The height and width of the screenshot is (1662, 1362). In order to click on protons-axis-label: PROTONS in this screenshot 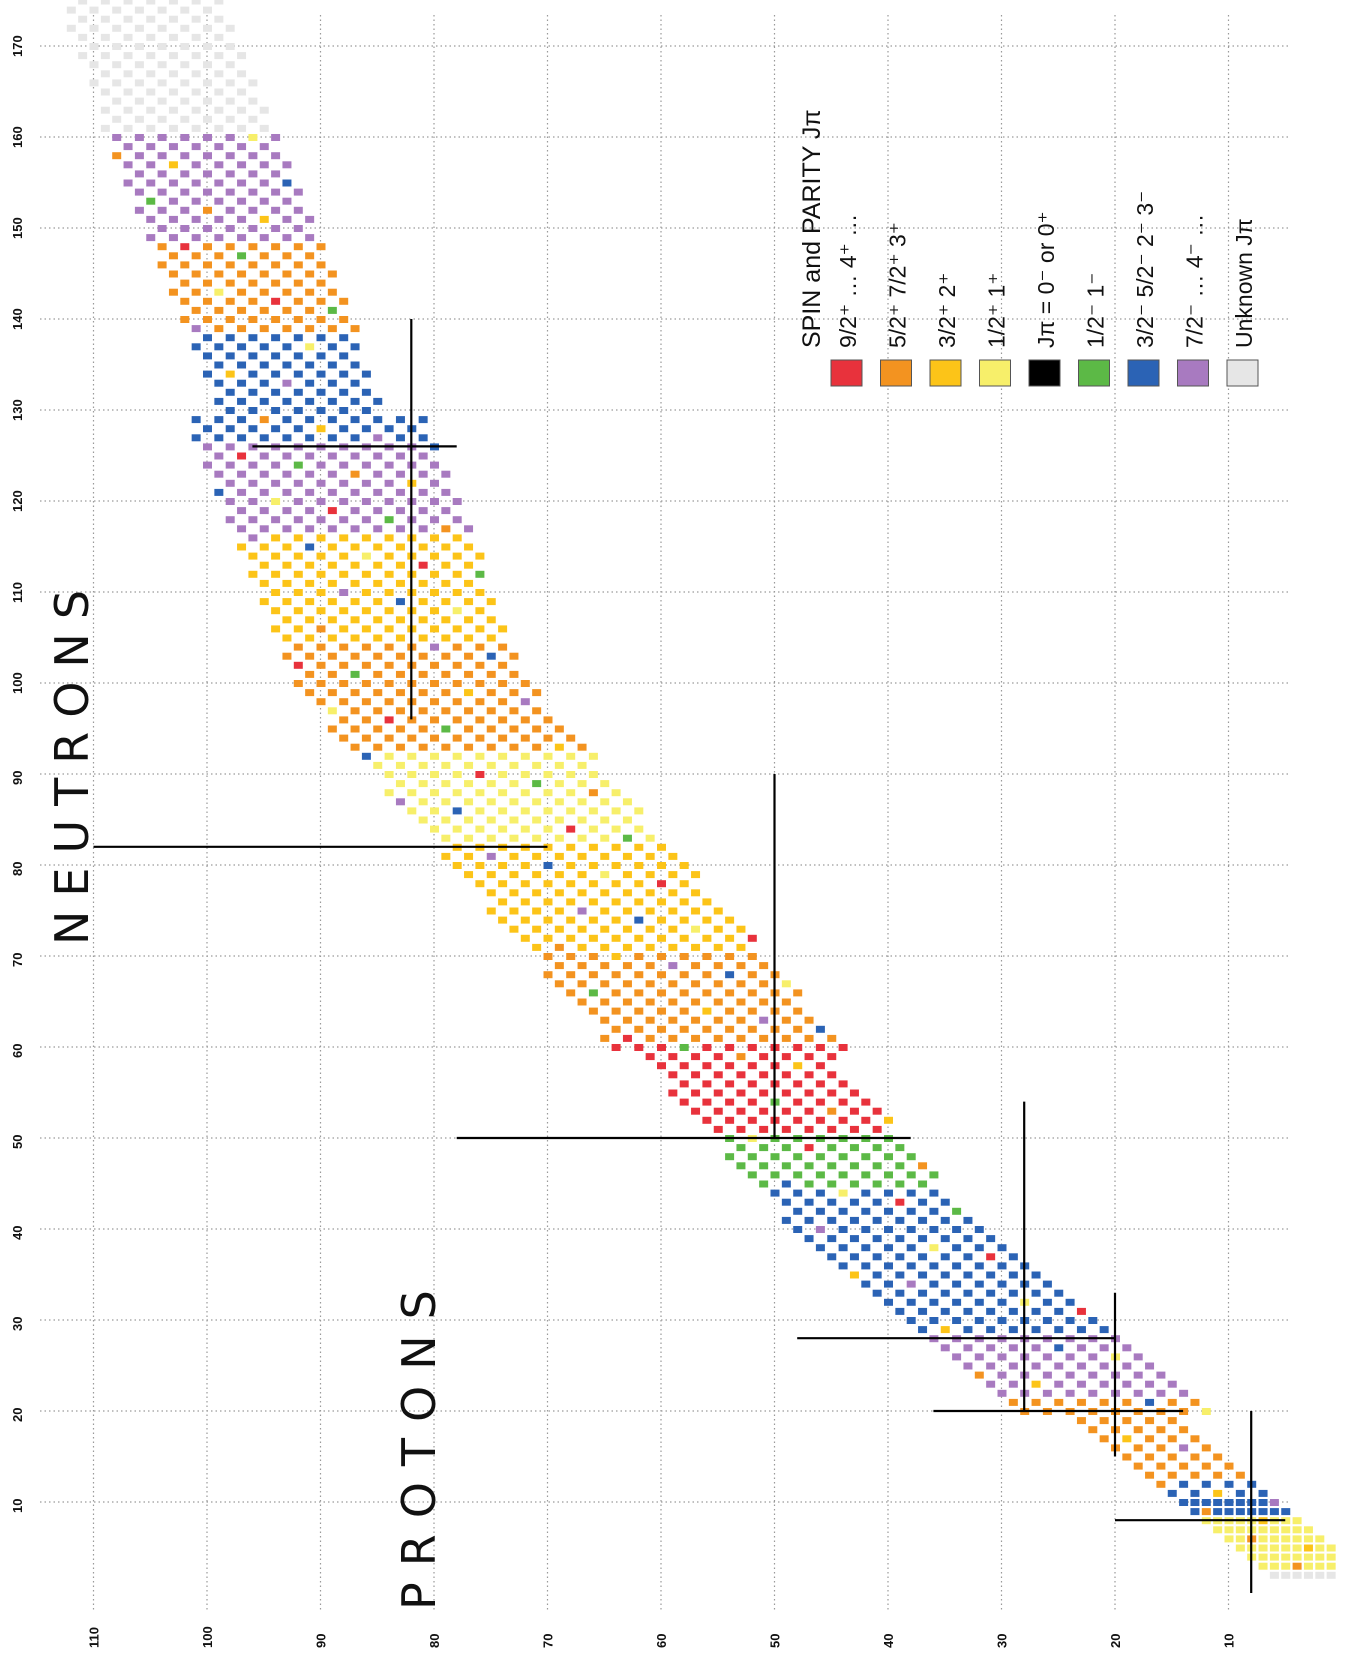, I will do `click(419, 1442)`.